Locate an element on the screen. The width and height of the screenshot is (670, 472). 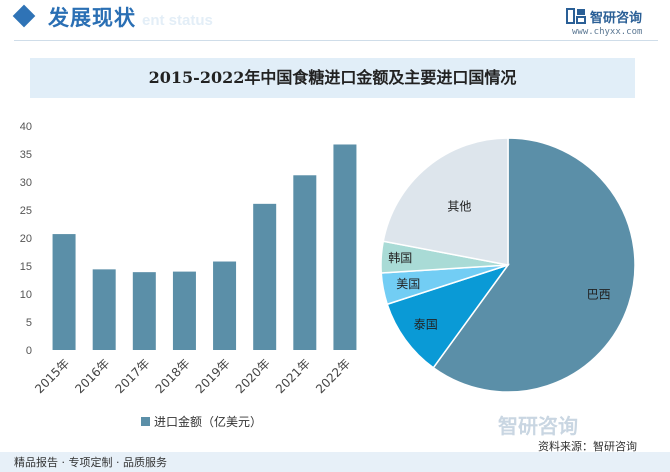
y-tick-label: 15 is located at coordinates (26, 267).